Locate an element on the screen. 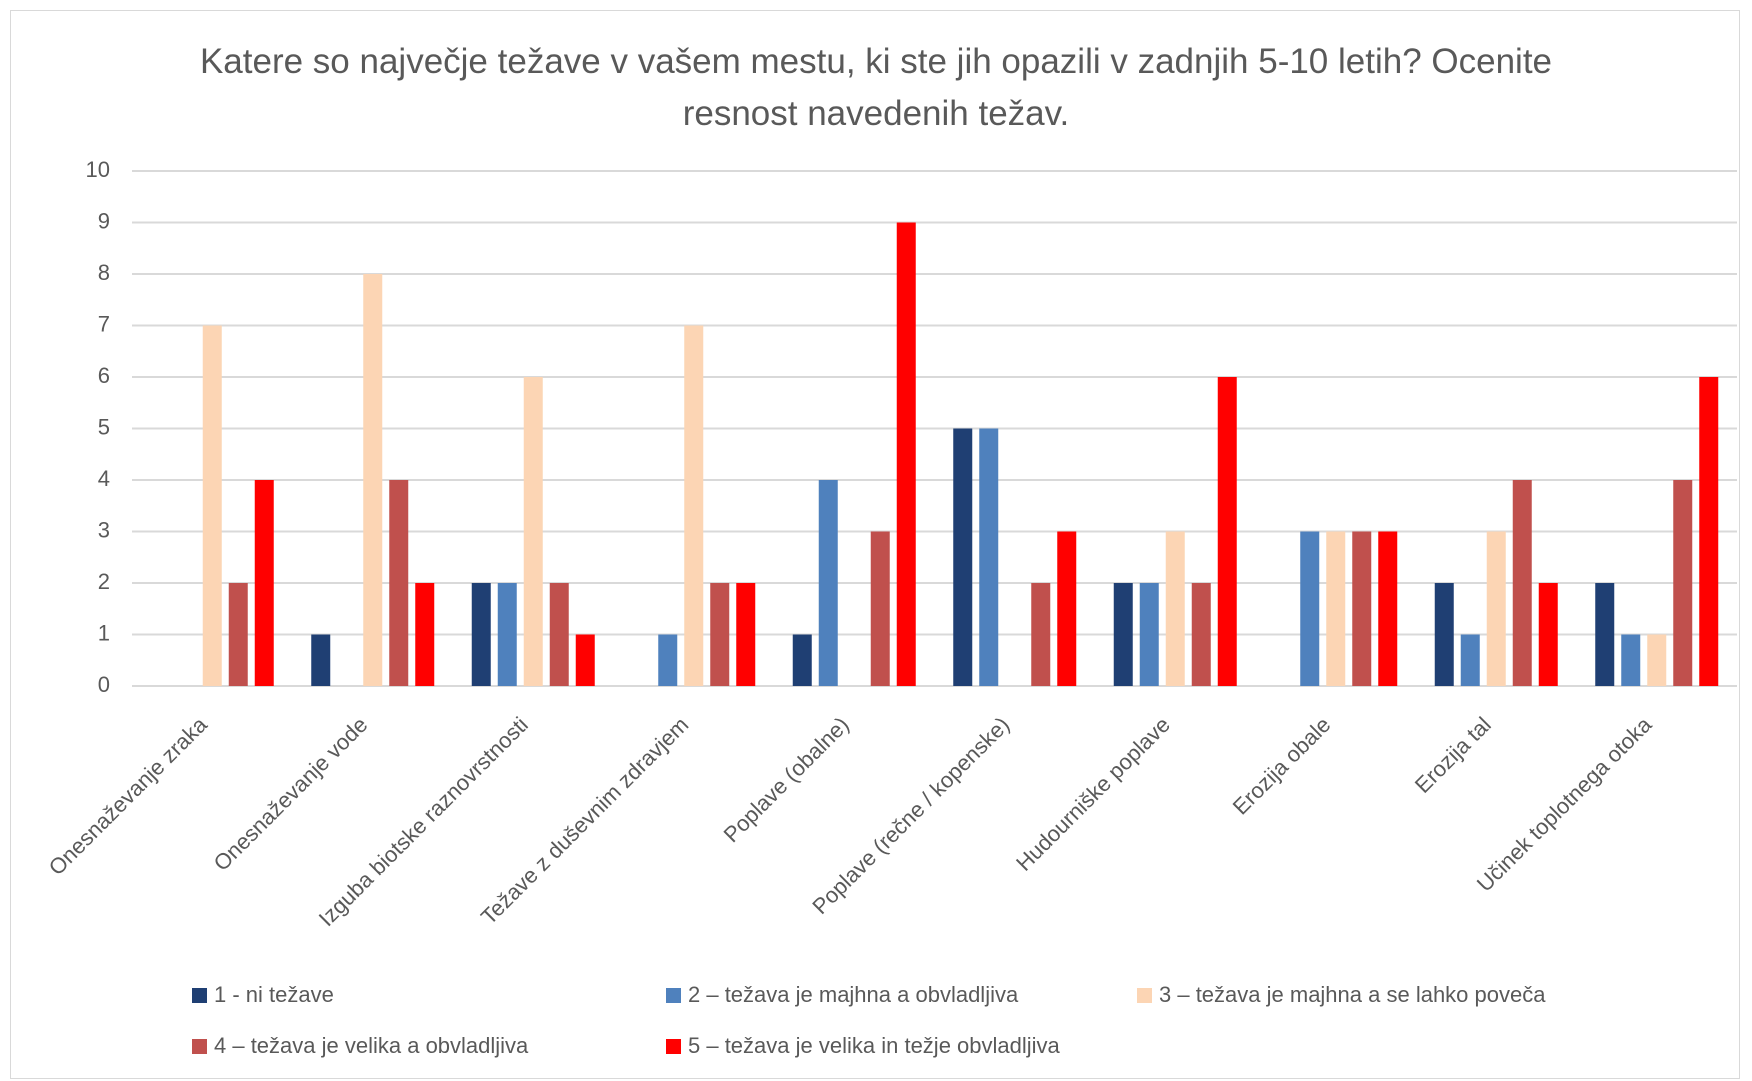 This screenshot has height=1081, width=1752. y-tick-label: 0 is located at coordinates (104, 684).